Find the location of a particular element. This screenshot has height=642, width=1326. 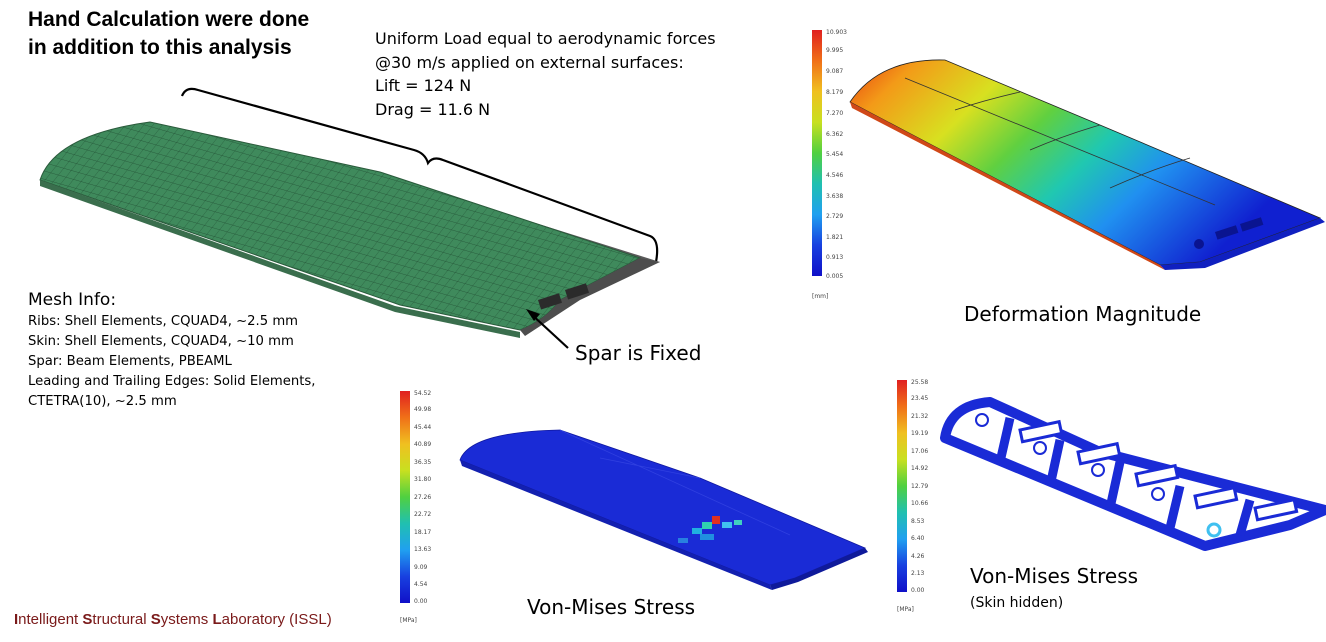

stress-skin-tick: 8.53 is located at coordinates (918, 521).